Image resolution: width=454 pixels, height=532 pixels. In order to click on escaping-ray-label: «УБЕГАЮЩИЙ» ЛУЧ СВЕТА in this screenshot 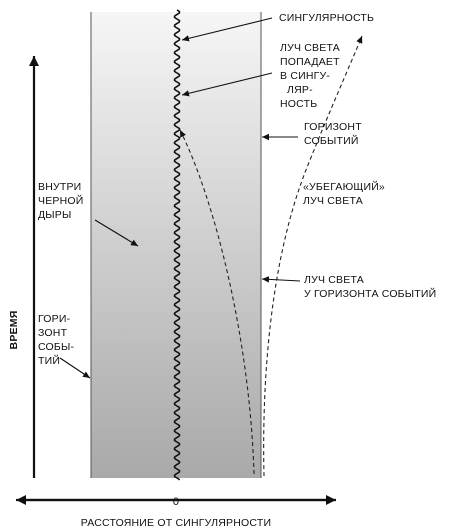, I will do `click(345, 193)`.